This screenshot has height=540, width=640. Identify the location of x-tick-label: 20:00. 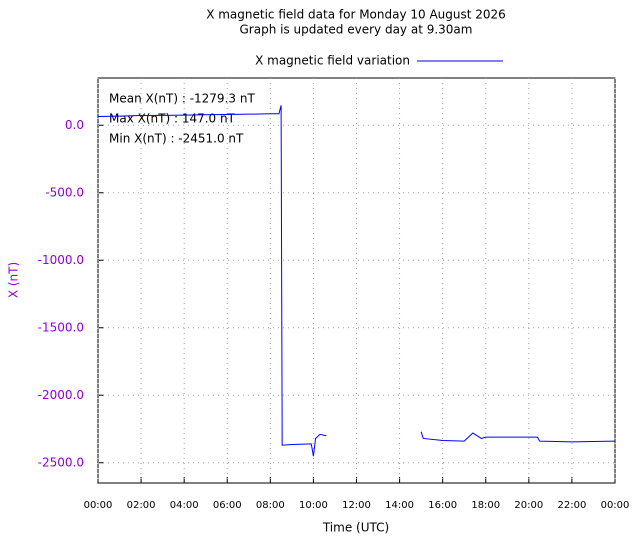
(528, 505).